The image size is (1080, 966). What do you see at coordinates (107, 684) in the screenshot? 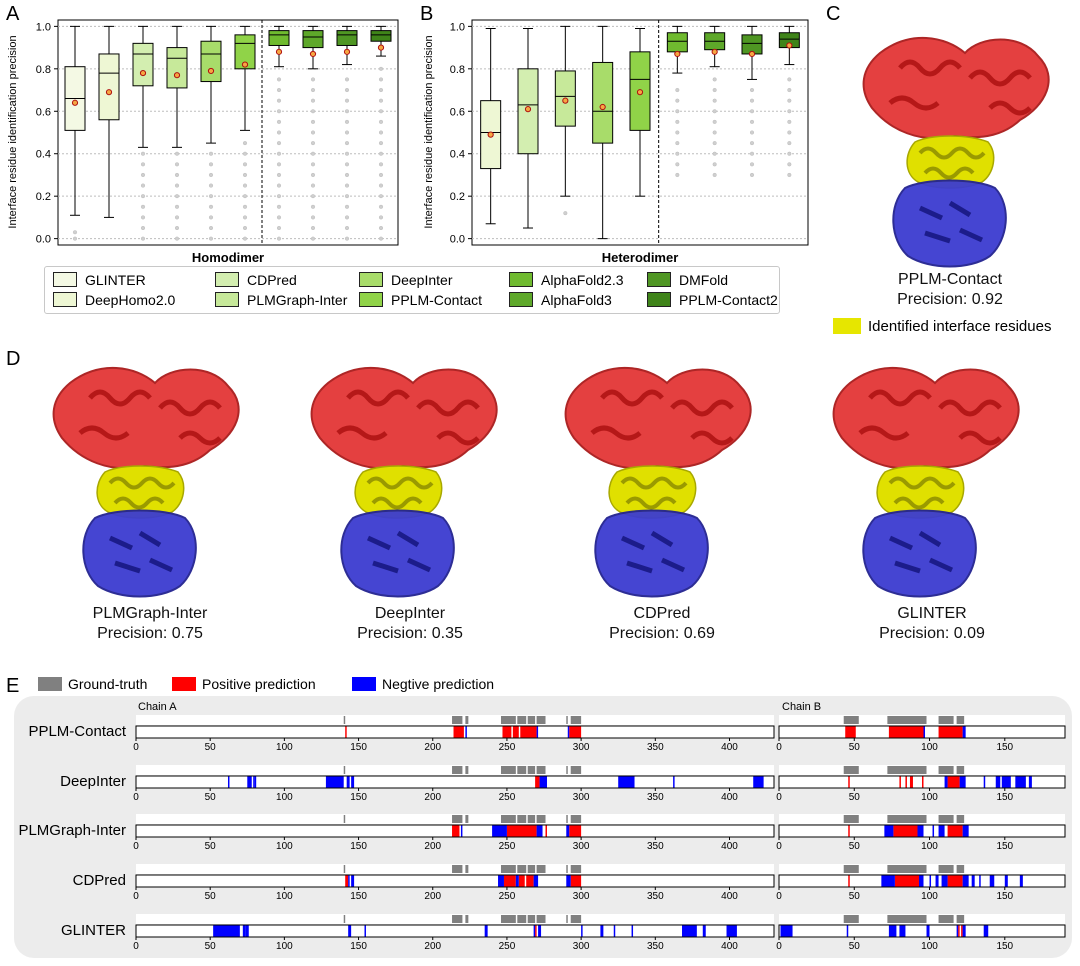
I see `track-legend-label: Ground-truth` at bounding box center [107, 684].